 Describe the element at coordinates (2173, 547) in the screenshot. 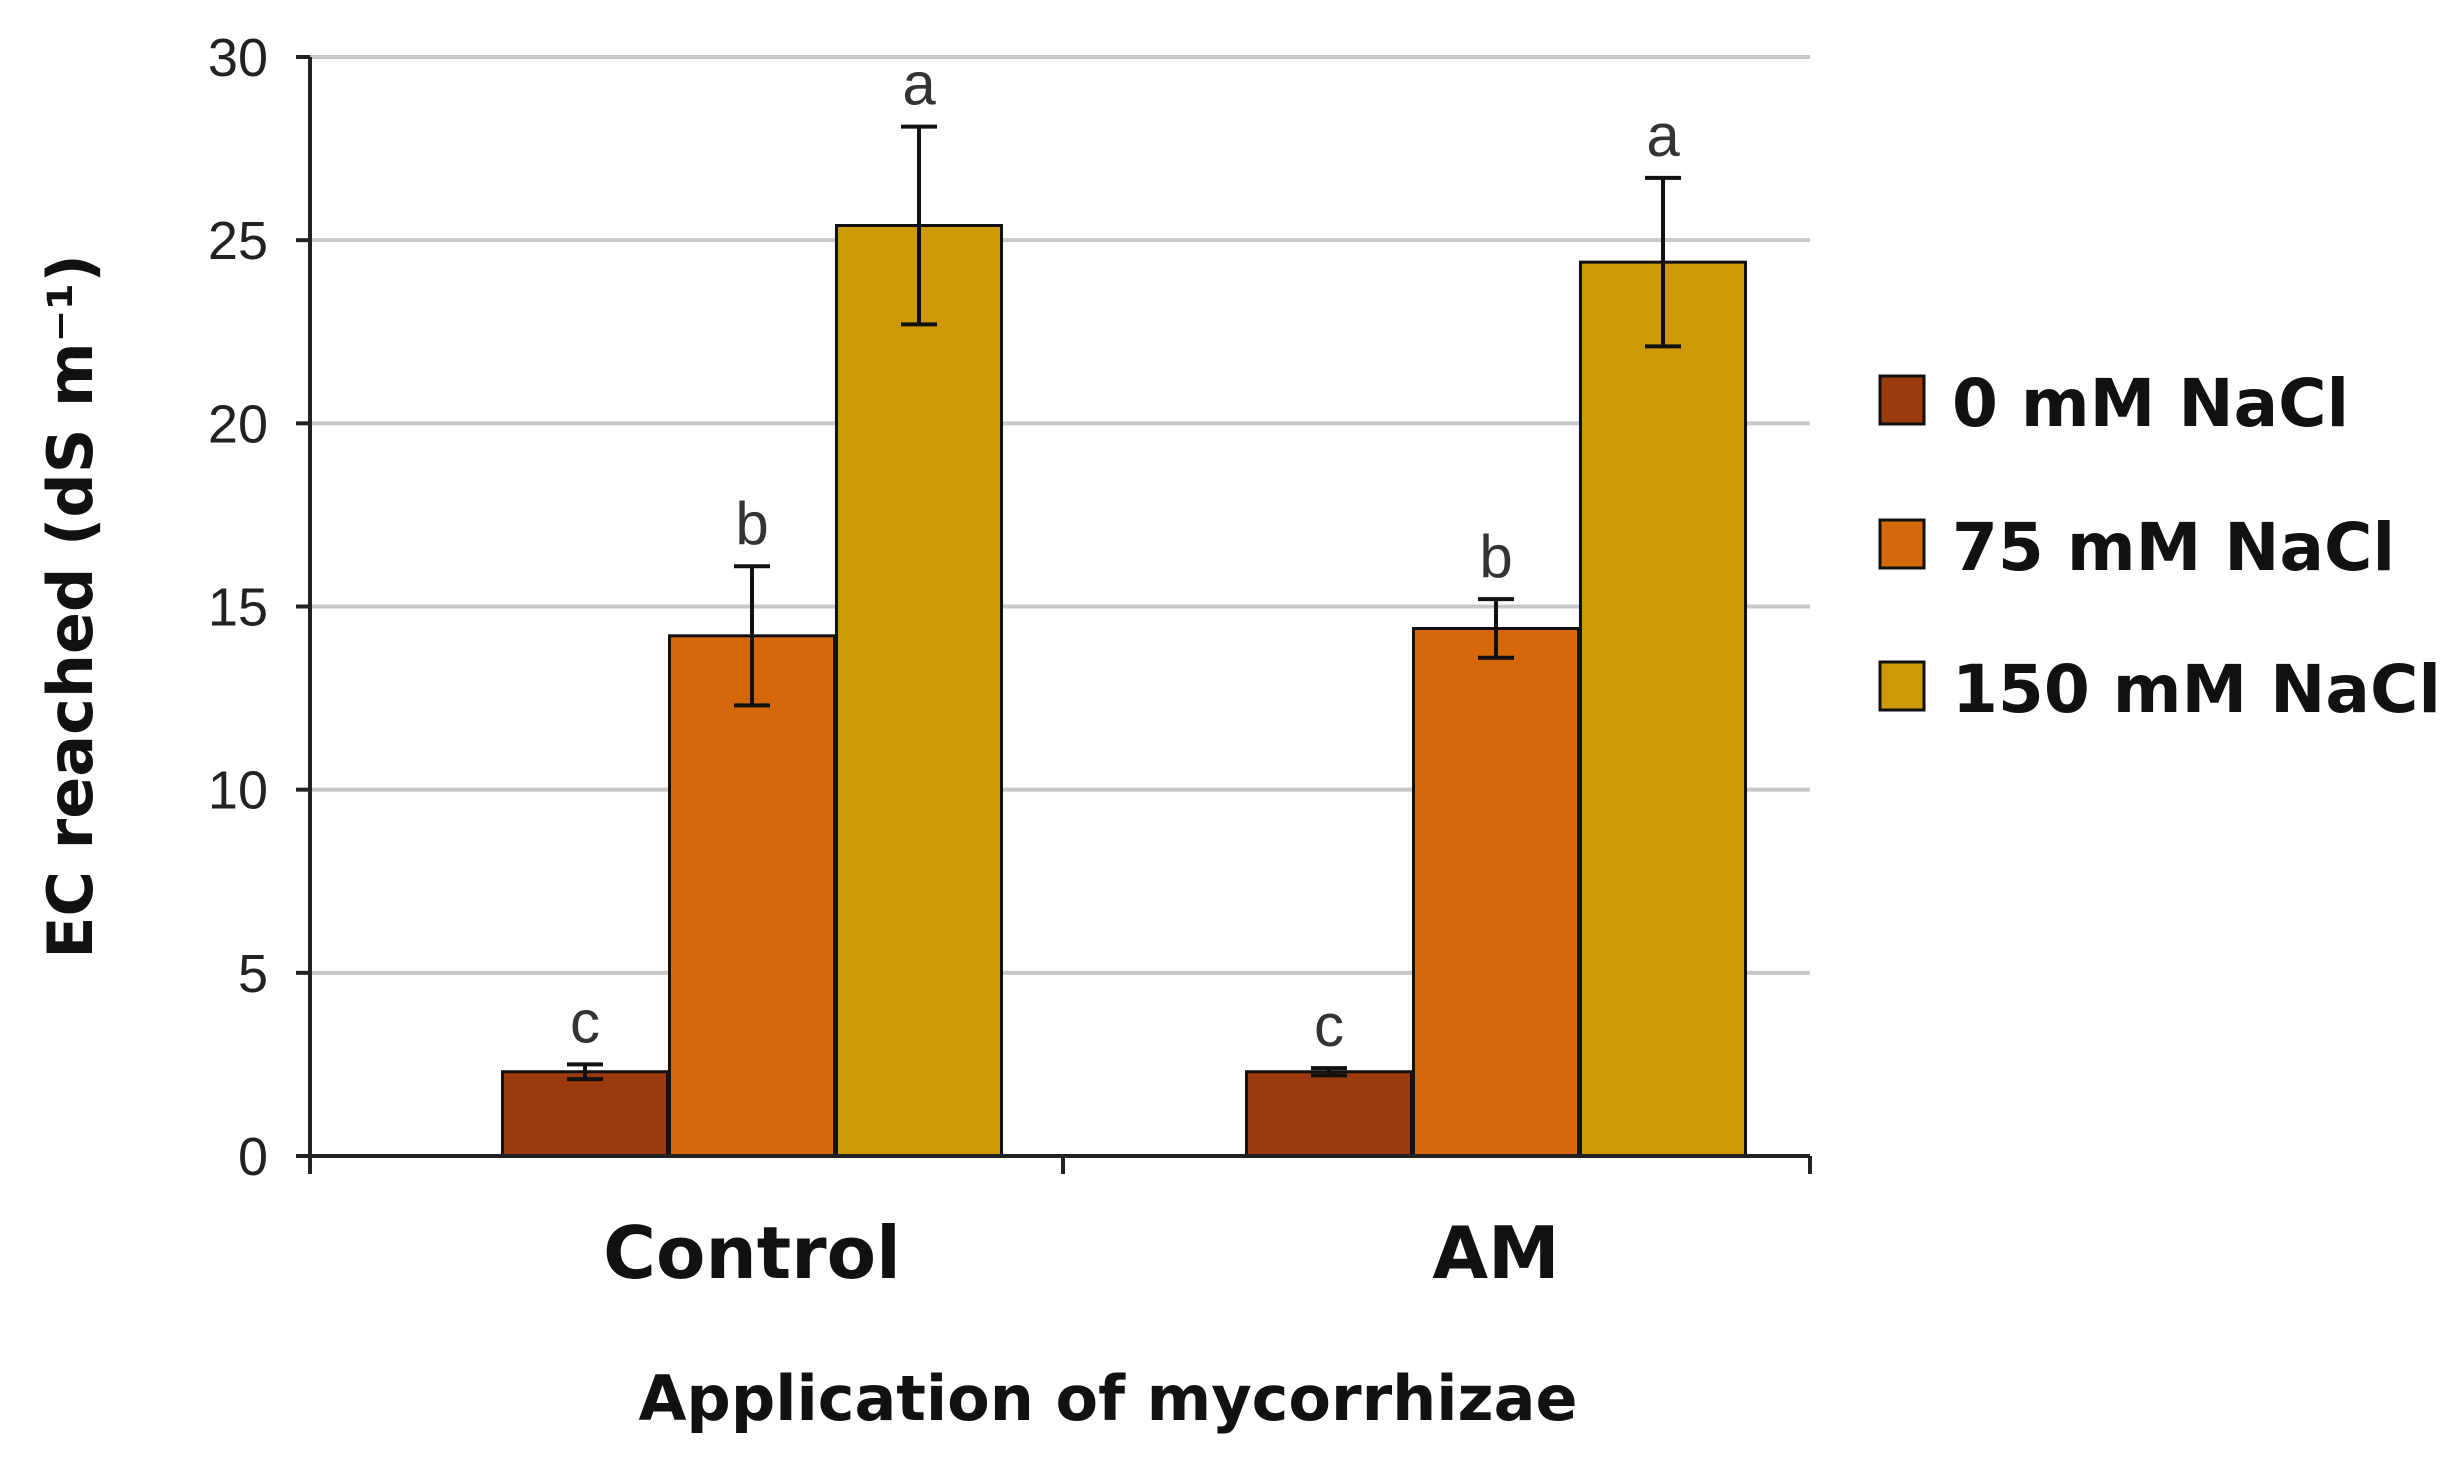

I see `legend-label: 75 mM NaCl` at that location.